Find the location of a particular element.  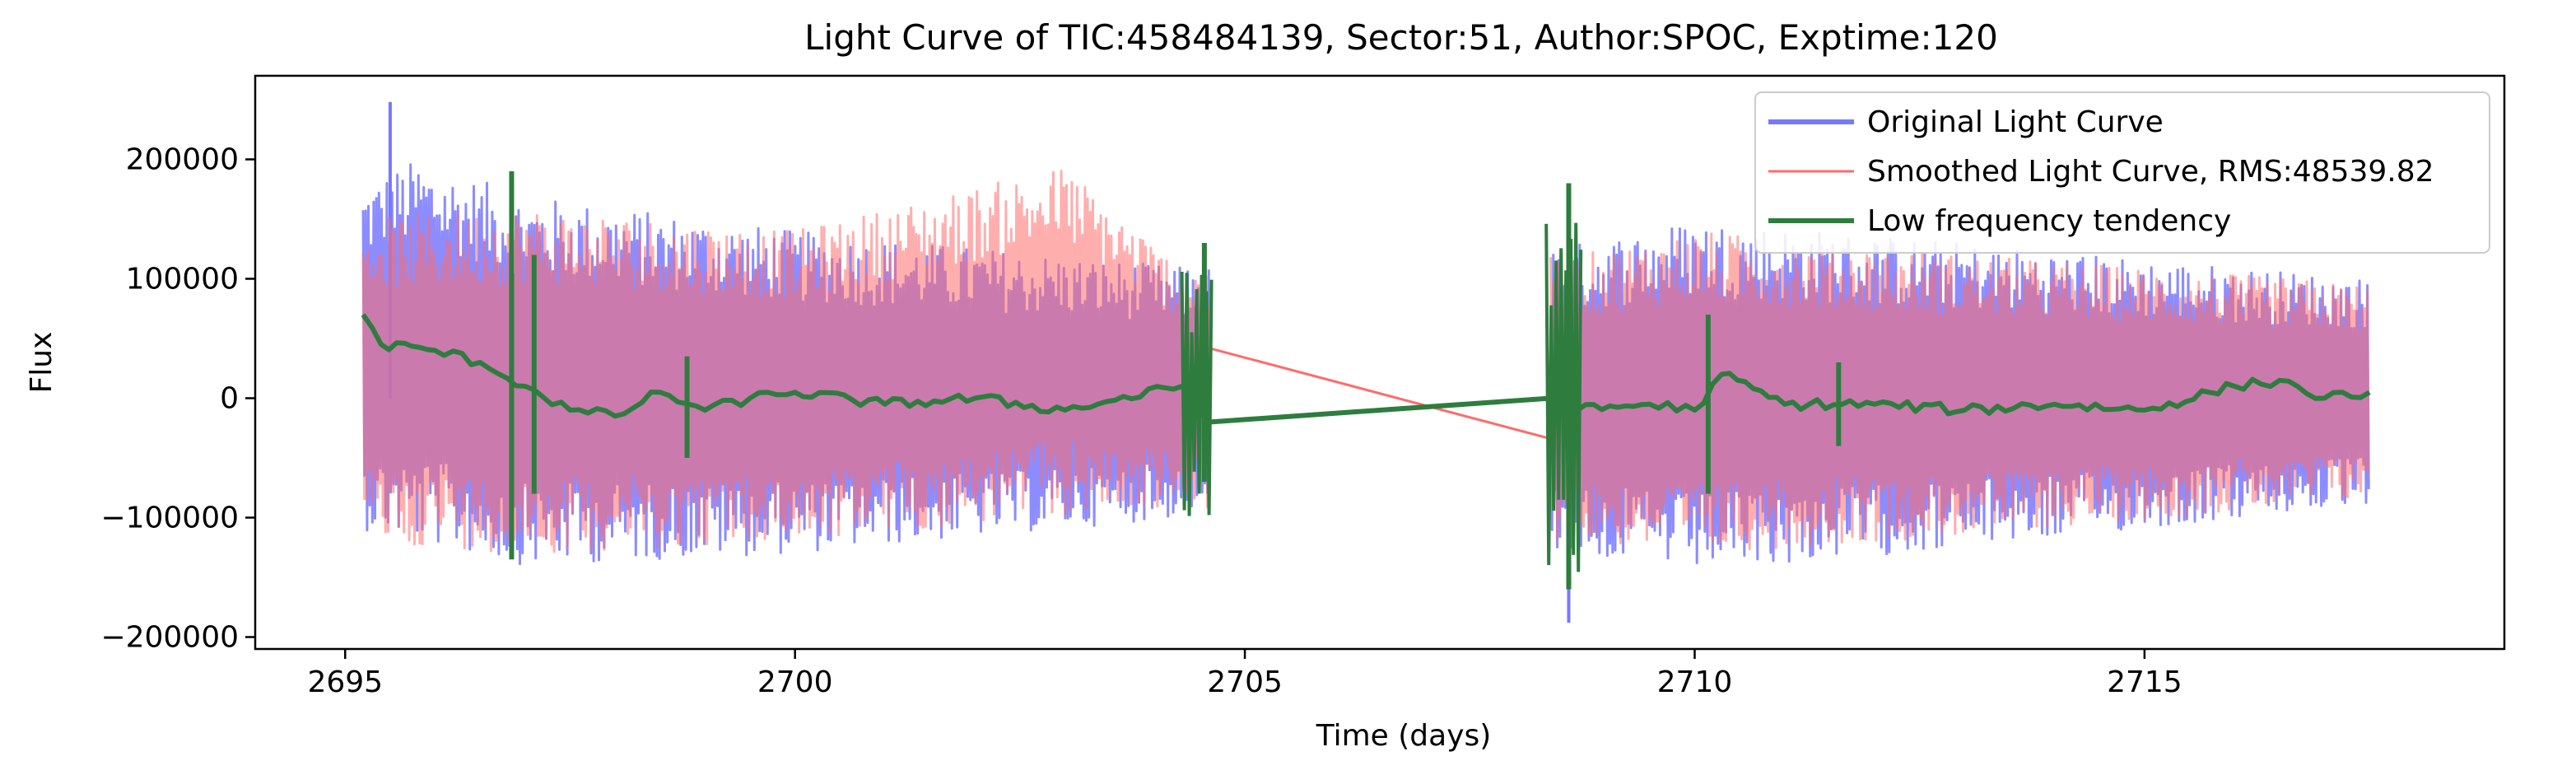

x-tick-label: 2710 is located at coordinates (1695, 682).